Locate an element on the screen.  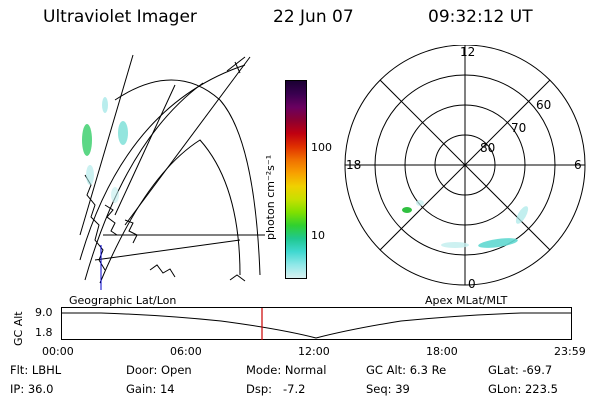
altitude-curve is located at coordinates (316, 325).